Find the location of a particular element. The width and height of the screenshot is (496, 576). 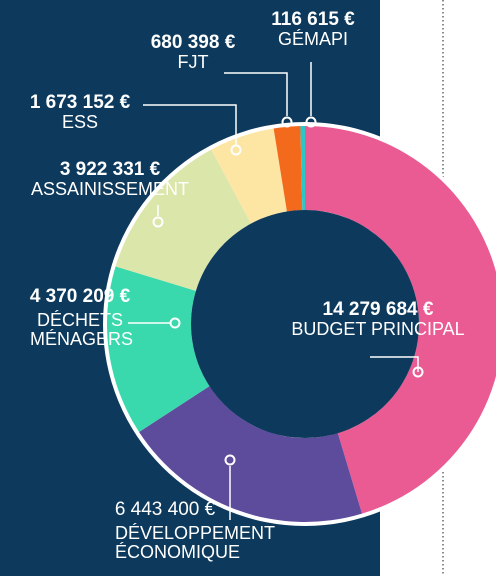

slice-label: 3 922 331 € ASSAINISSEMENT is located at coordinates (110, 179).